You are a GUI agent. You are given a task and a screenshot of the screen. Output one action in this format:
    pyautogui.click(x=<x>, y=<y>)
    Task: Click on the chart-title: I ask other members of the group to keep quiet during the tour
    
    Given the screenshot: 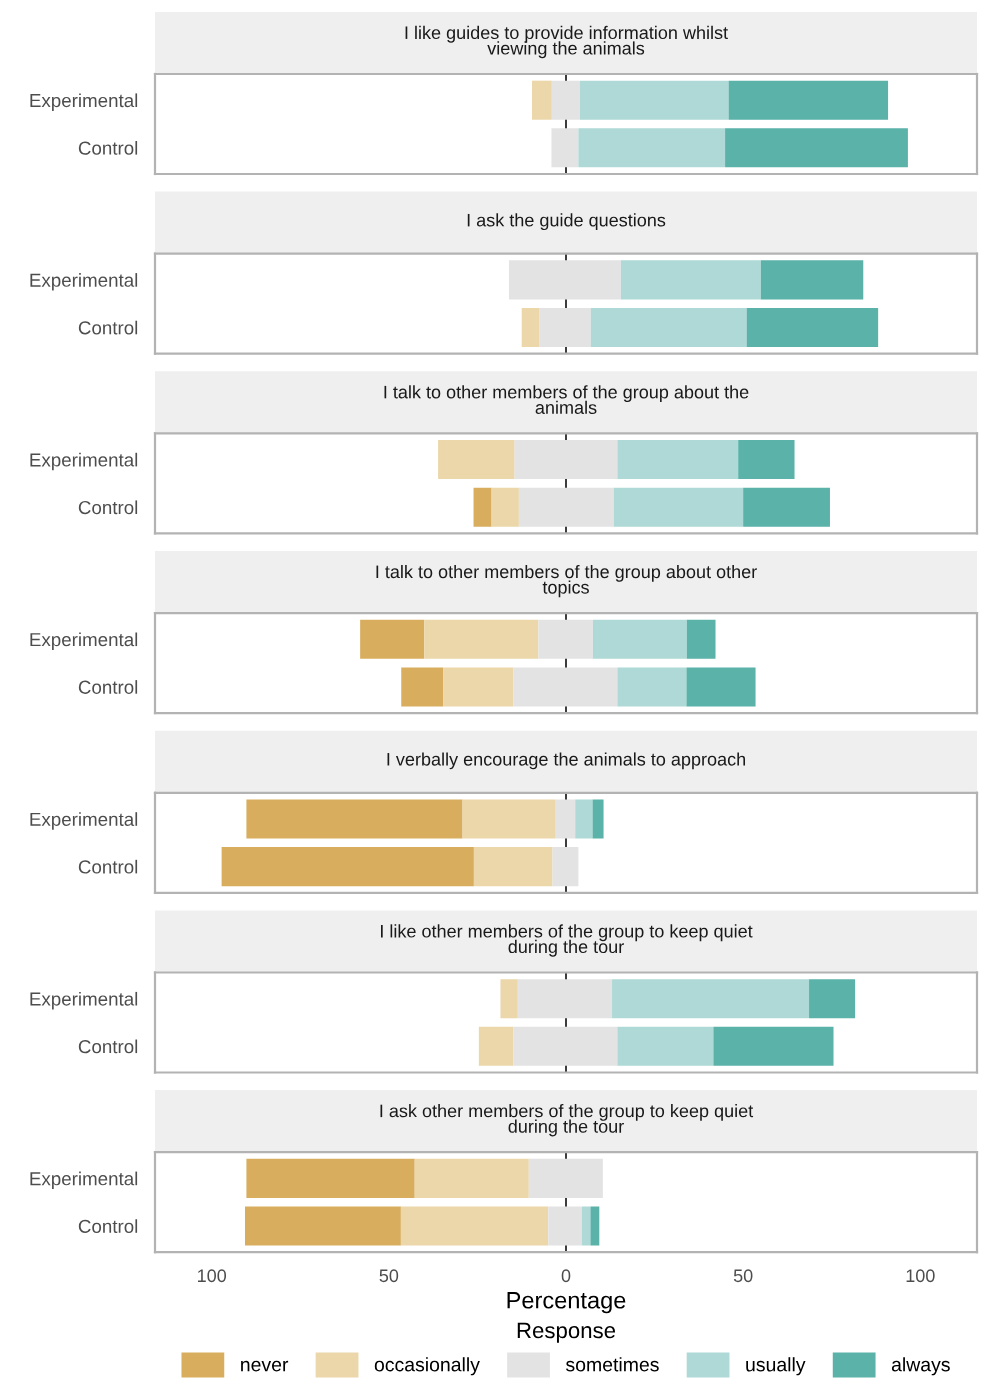 What is the action you would take?
    pyautogui.click(x=567, y=1120)
    